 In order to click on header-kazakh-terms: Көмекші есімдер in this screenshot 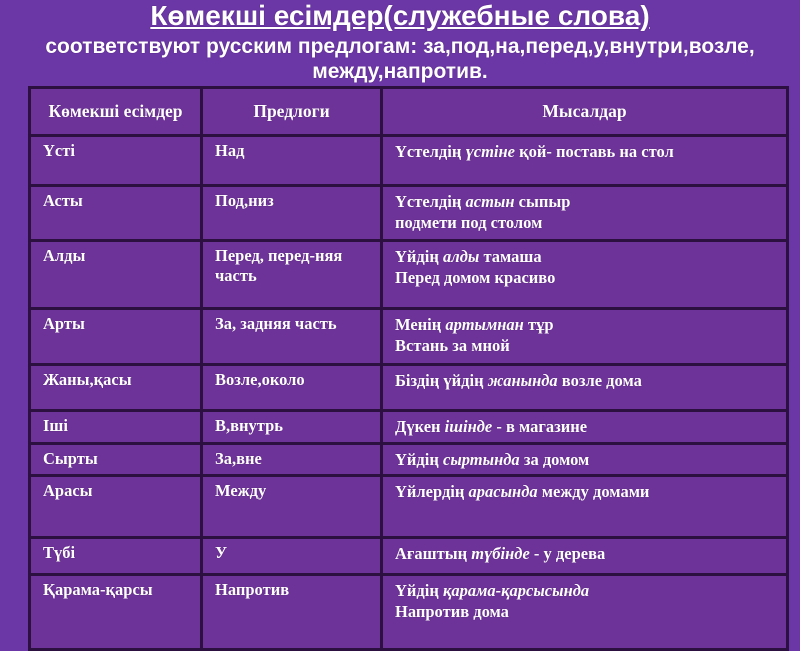, I will do `click(115, 111)`.